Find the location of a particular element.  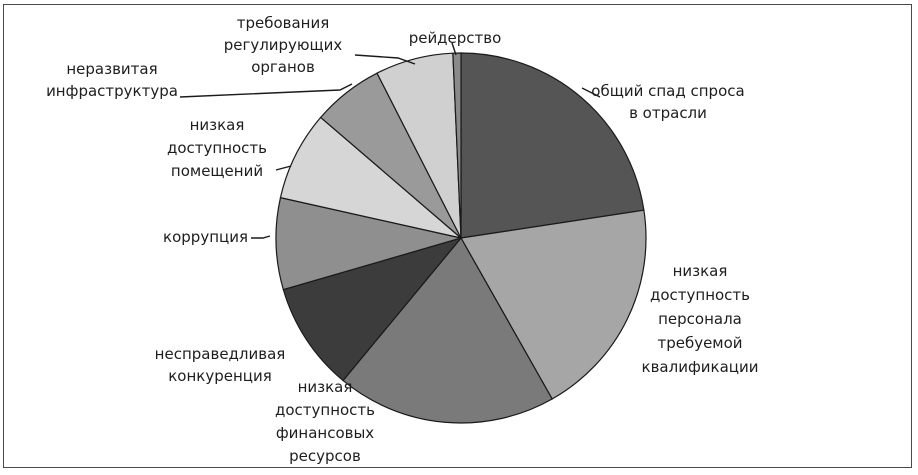

slice-label: коррупция is located at coordinates (205, 237).